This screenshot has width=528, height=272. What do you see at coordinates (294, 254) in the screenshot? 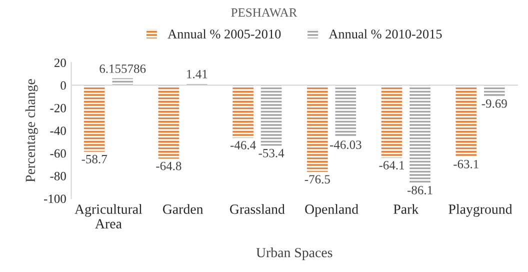
I see `x-axis-title: Urban Spaces` at bounding box center [294, 254].